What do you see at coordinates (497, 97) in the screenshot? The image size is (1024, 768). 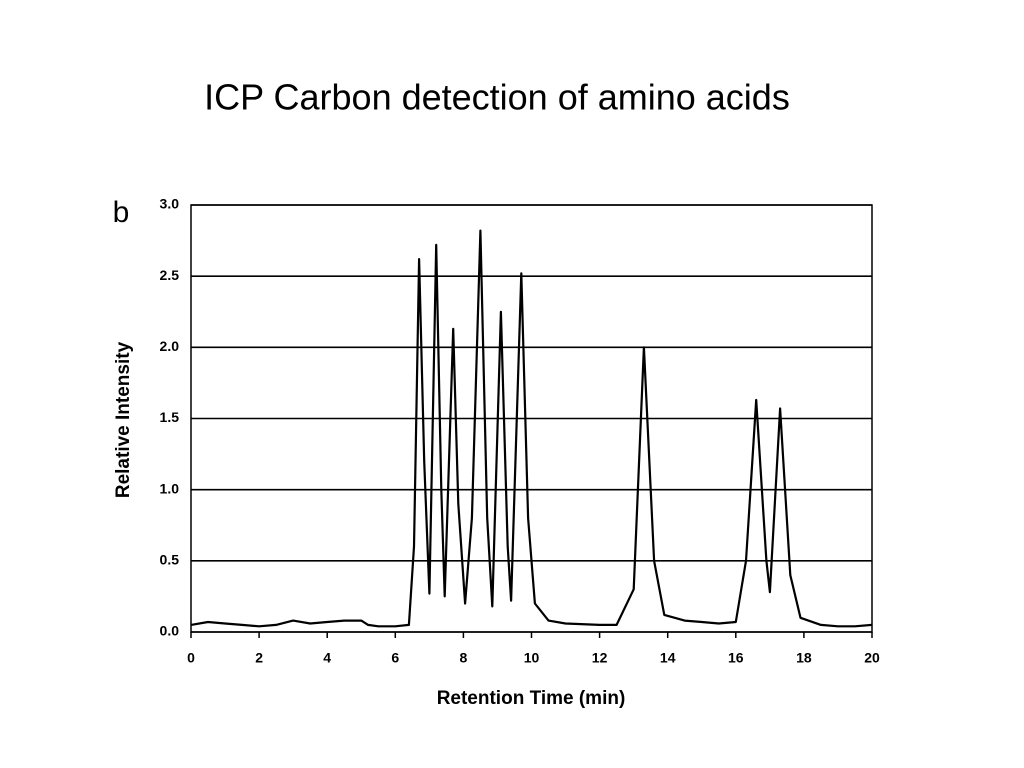 I see `slide-title: ICP Carbon detection of amino acids` at bounding box center [497, 97].